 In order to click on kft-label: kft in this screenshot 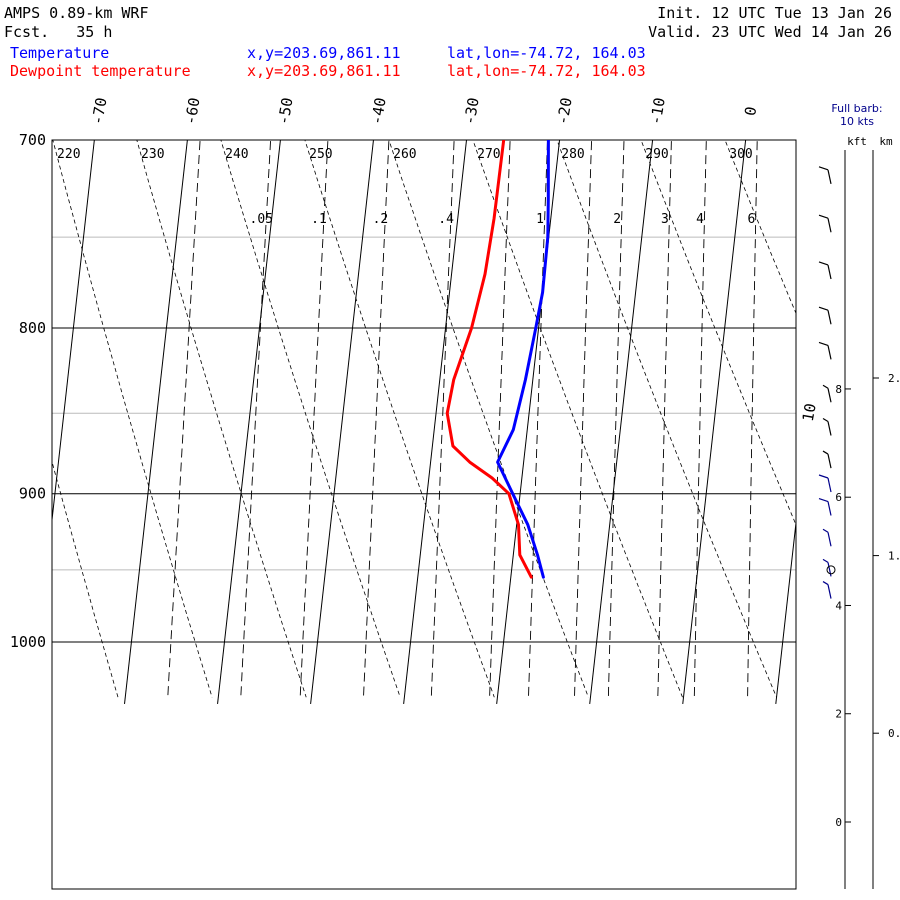, I will do `click(857, 141)`.